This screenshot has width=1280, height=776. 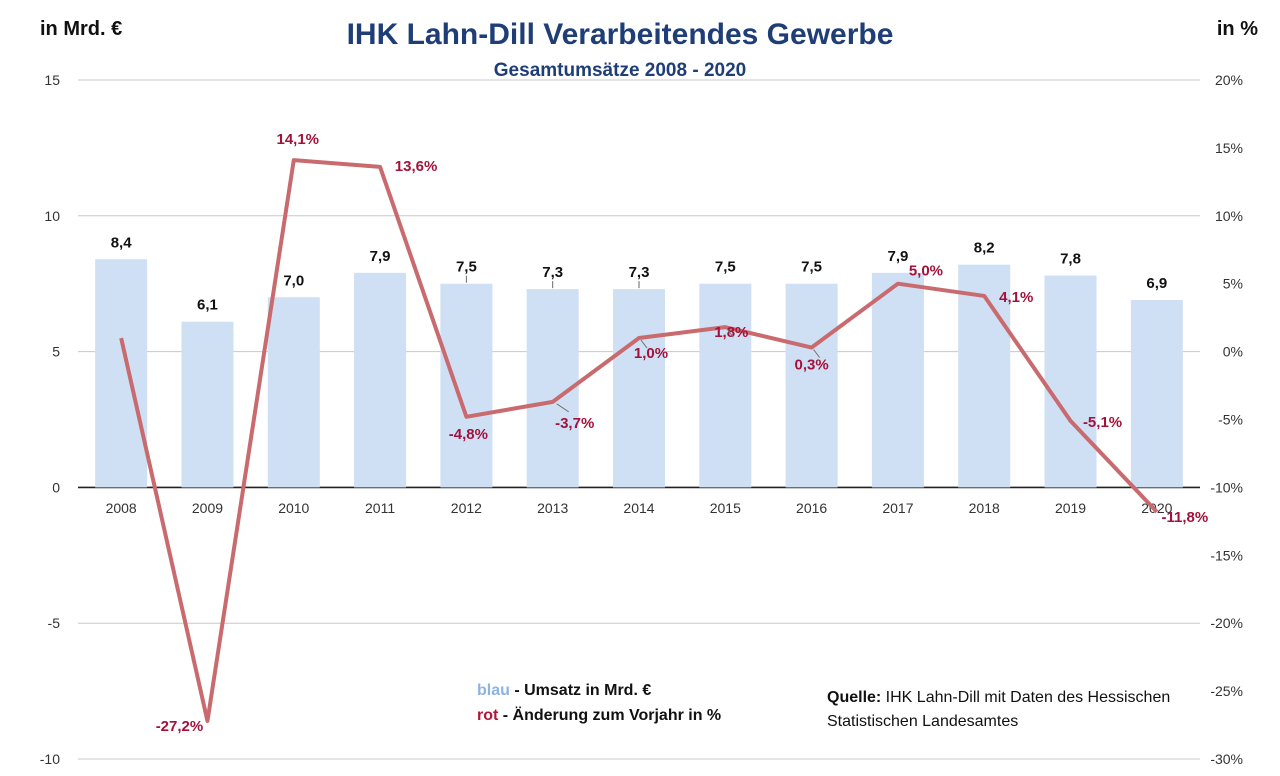 What do you see at coordinates (620, 70) in the screenshot?
I see `chart-subtitle: Gesamtumsätze 2008 - 2020` at bounding box center [620, 70].